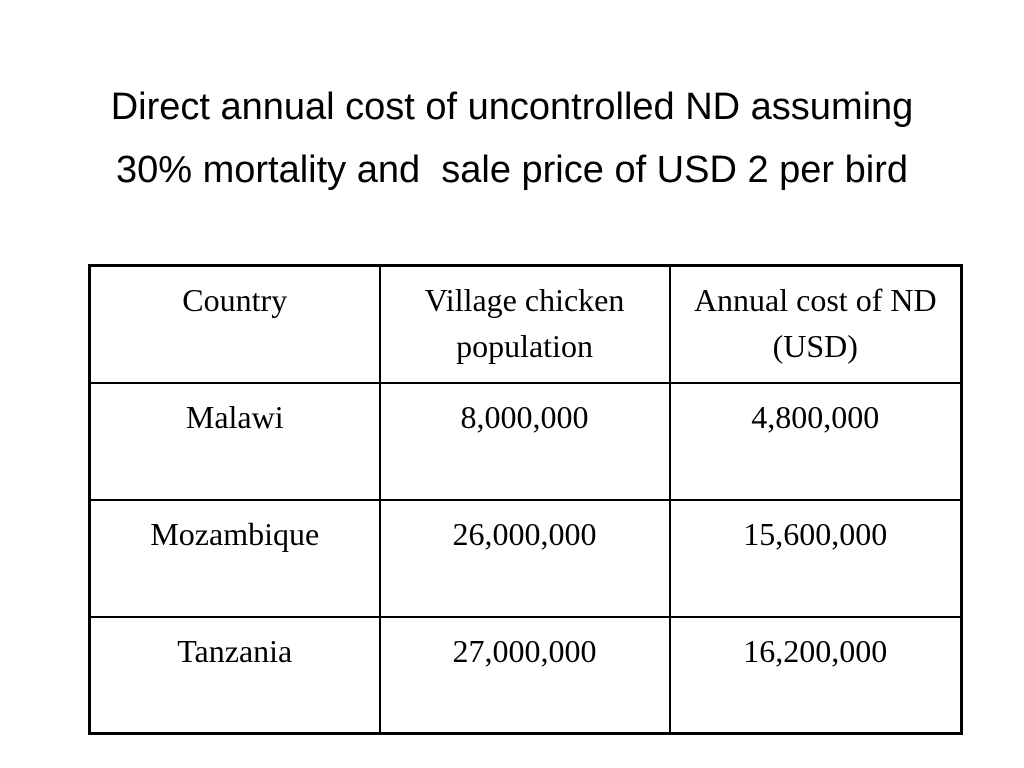 The height and width of the screenshot is (768, 1024). I want to click on header-annual-cost: Annual cost of ND (USD), so click(815, 324).